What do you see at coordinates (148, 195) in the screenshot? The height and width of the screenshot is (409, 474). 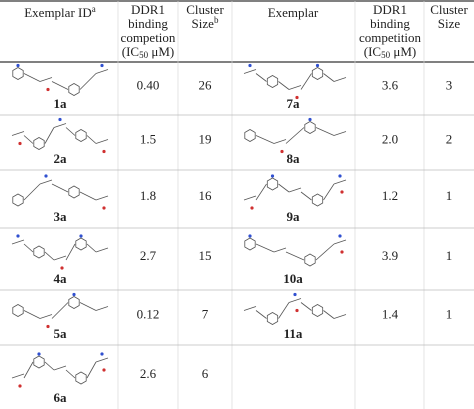 I see `ic50-value: 1.8` at bounding box center [148, 195].